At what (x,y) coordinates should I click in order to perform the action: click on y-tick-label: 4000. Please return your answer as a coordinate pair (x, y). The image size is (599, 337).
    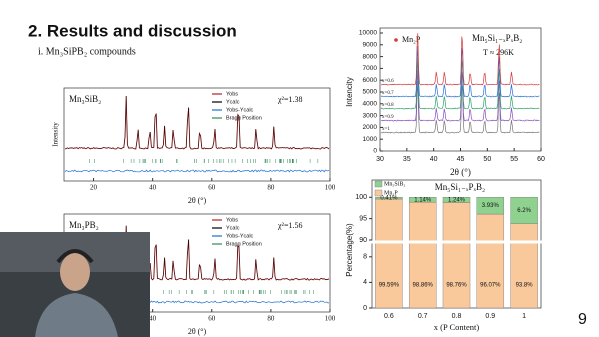
    Looking at the image, I should click on (370, 104).